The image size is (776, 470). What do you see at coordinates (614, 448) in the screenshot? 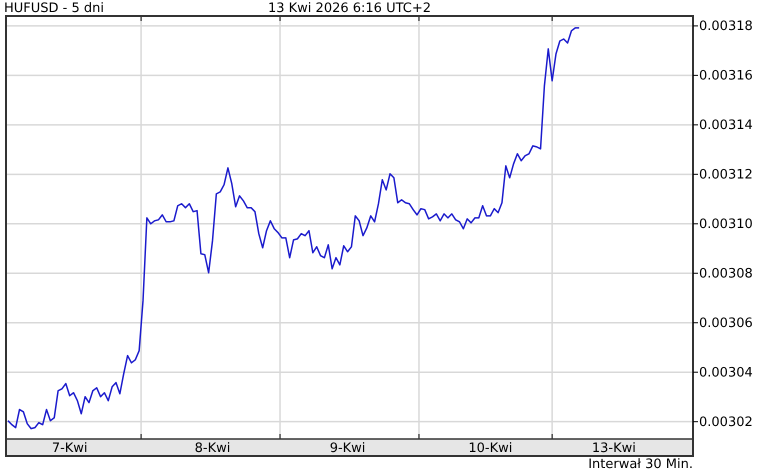
I see `x-tick-label: 13-Kwi` at bounding box center [614, 448].